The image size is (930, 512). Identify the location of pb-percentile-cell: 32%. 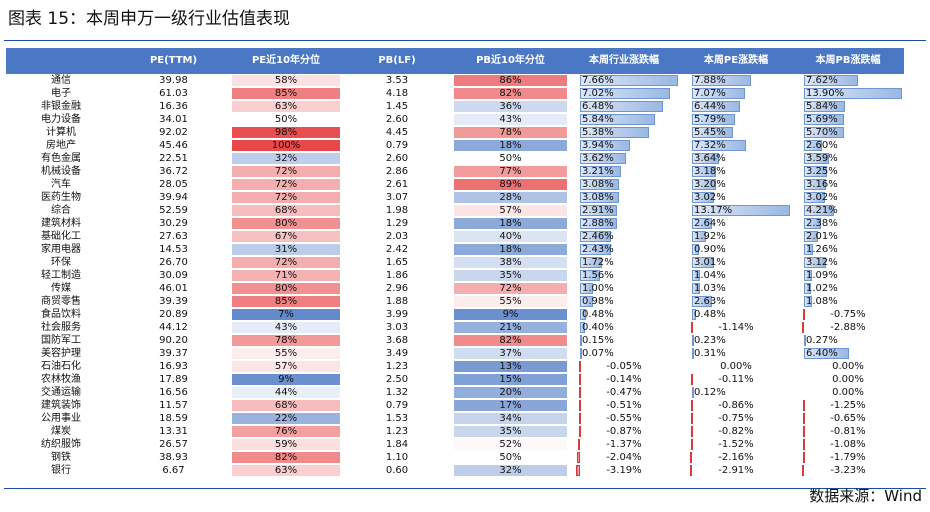
(510, 470).